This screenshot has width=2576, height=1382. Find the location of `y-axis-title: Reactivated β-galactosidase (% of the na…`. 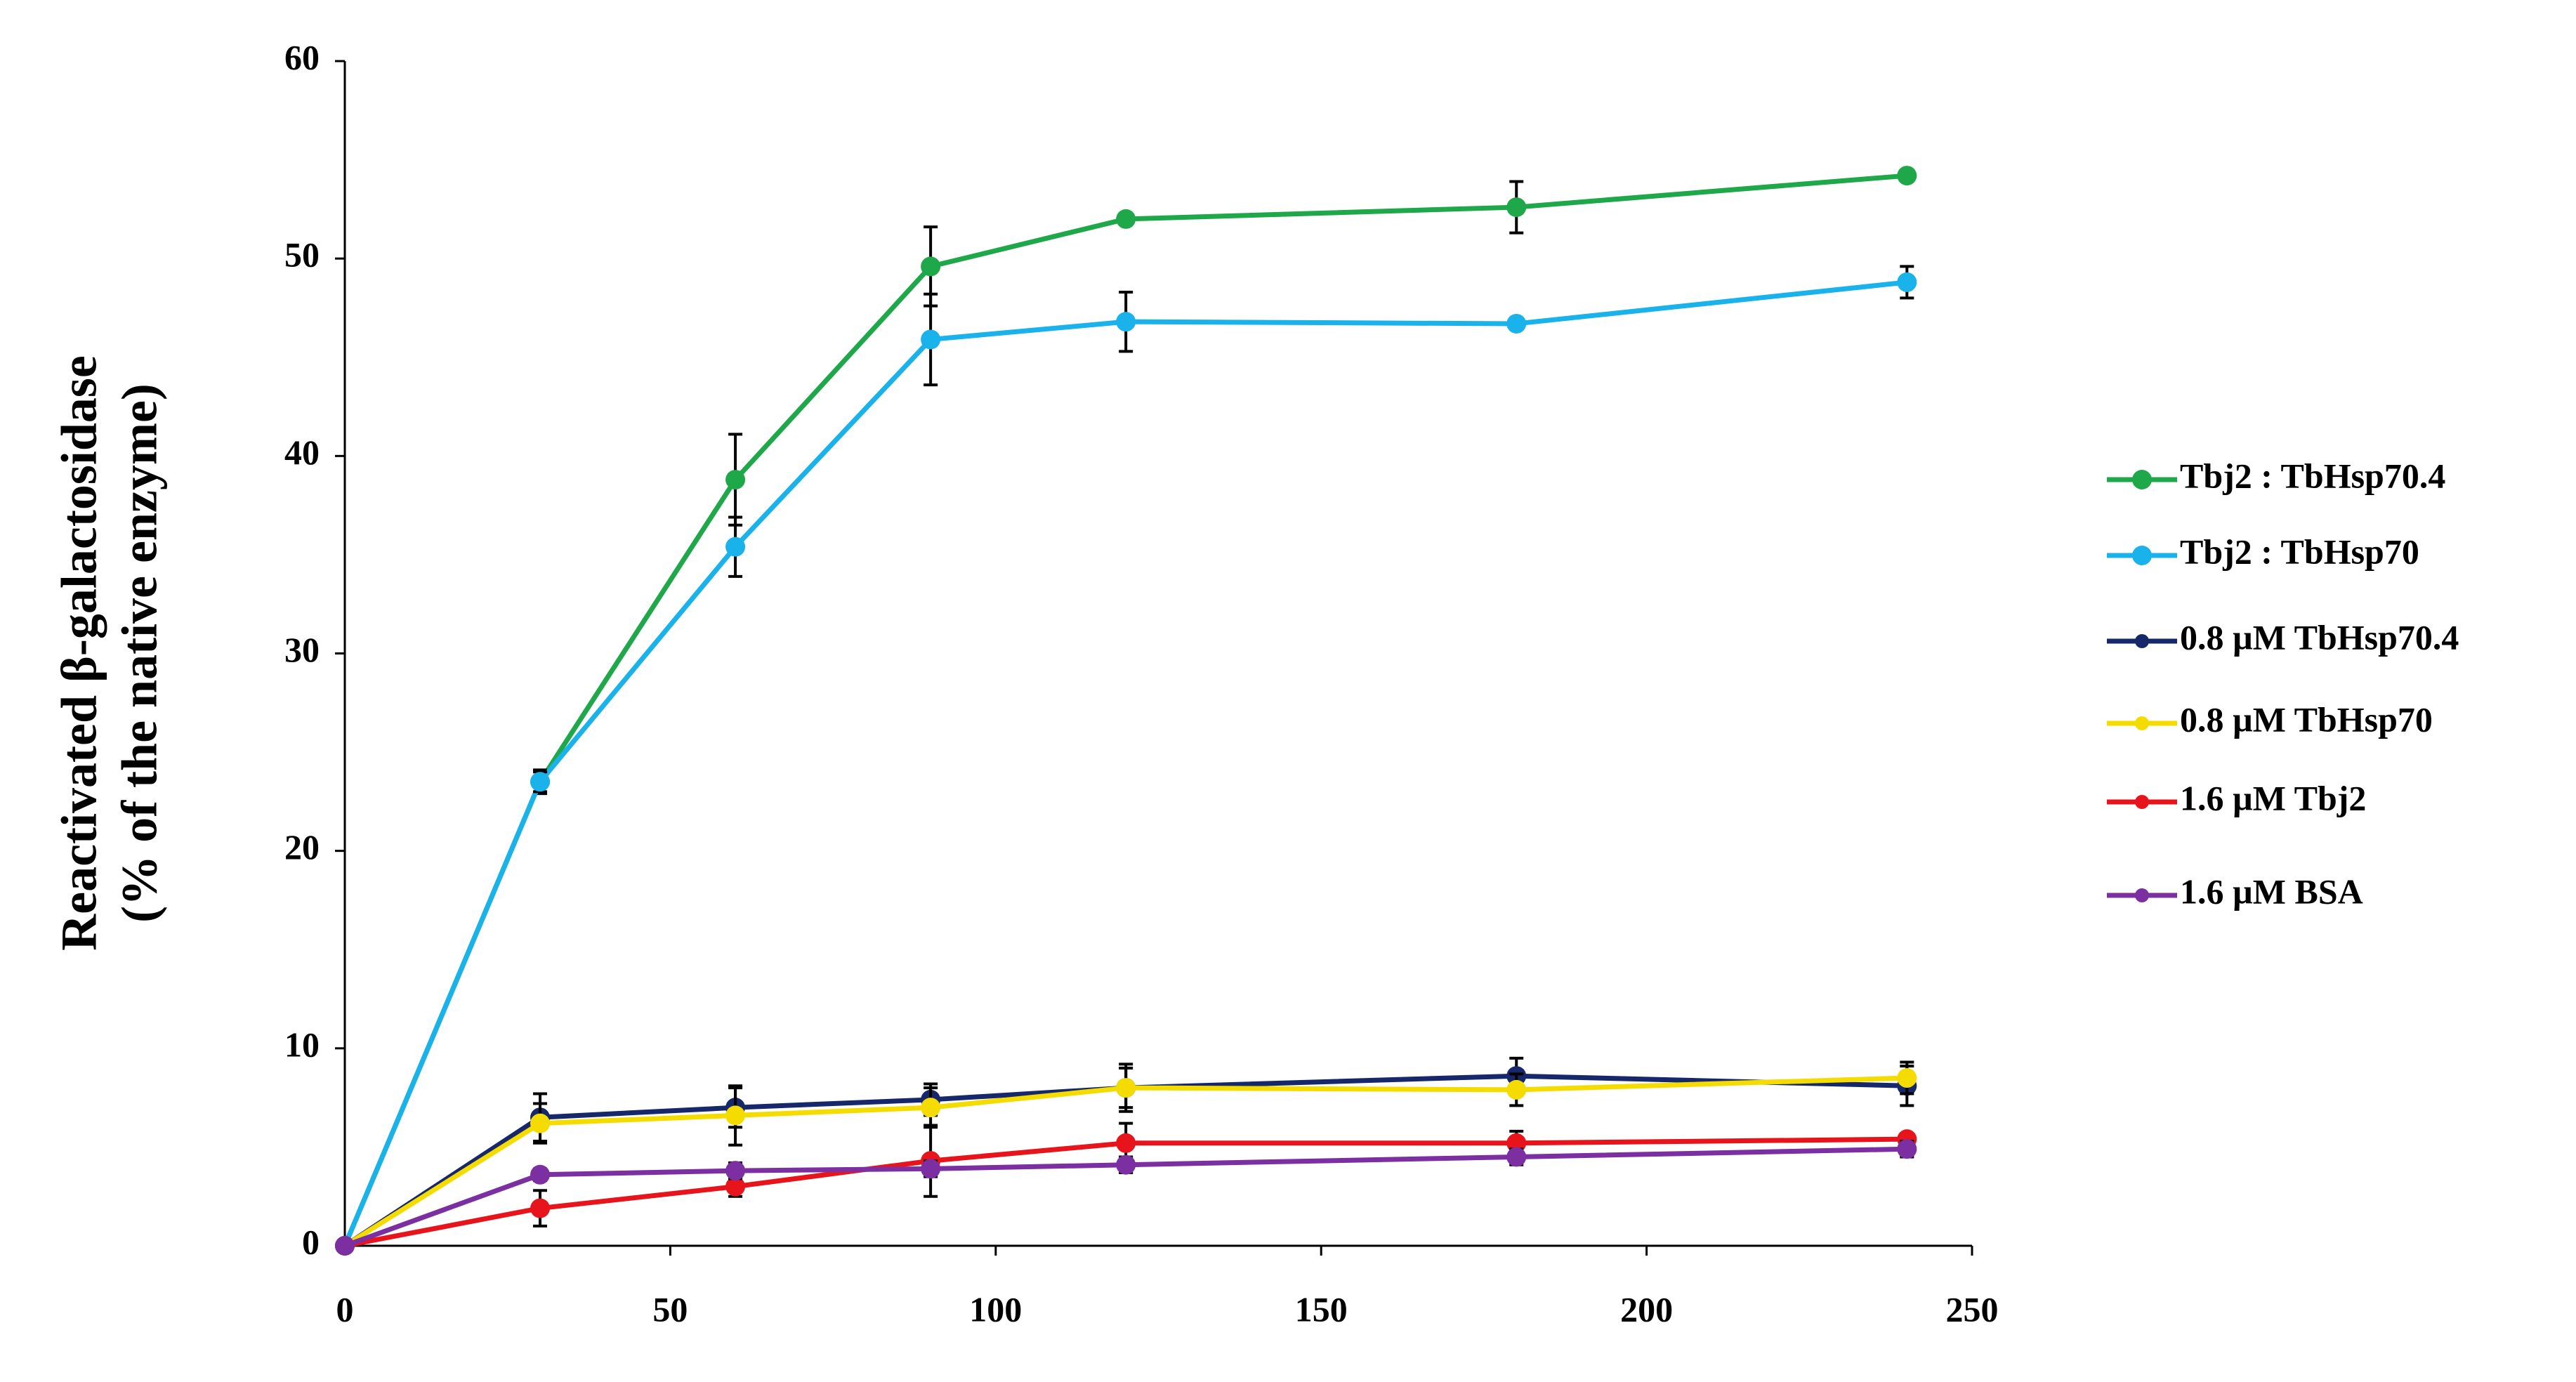

y-axis-title: Reactivated β-galactosidase (% of the na… is located at coordinates (109, 653).